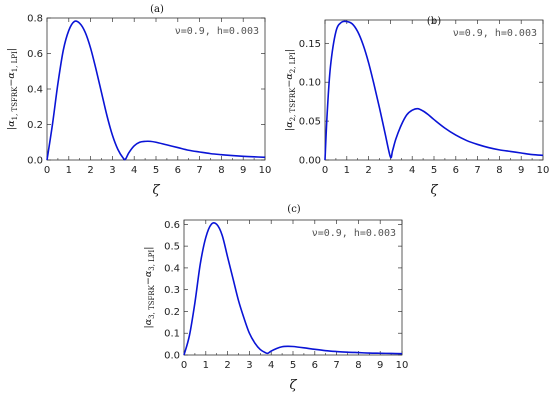 The image size is (550, 403). Describe the element at coordinates (347, 170) in the screenshot. I see `chart-2-xtick-label: 1` at that location.